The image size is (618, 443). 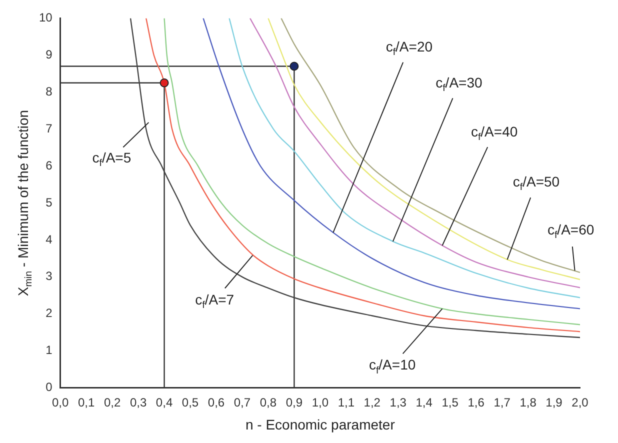 I want to click on x-tick-label: 0,0, so click(x=61, y=402).